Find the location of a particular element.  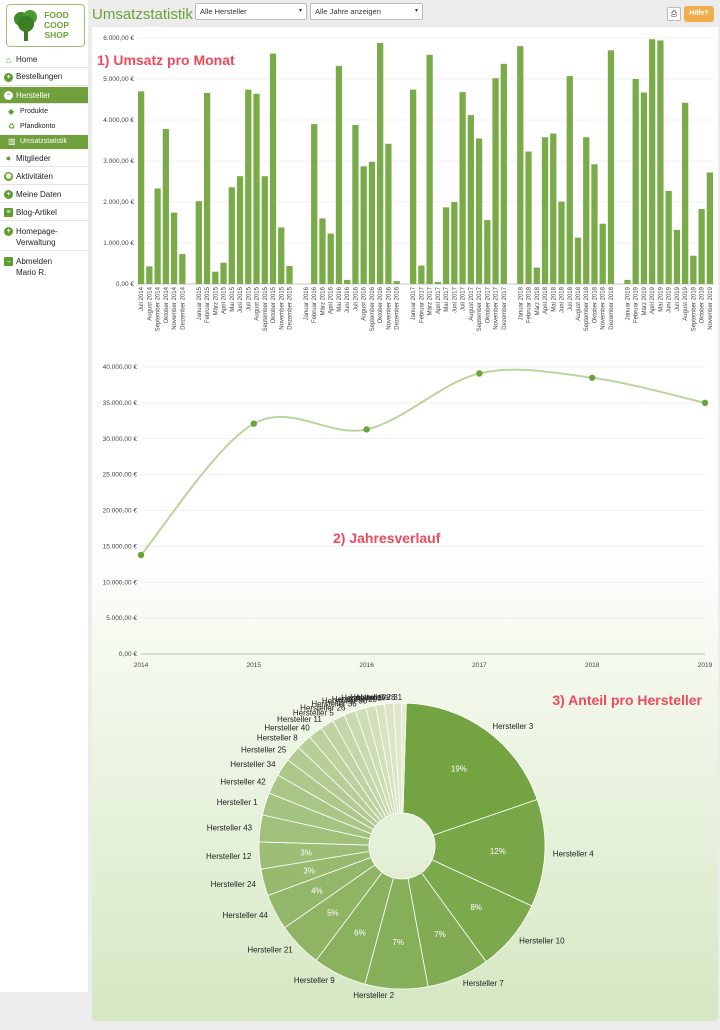

year-filter-value: Alle Jahre anzeigen is located at coordinates (348, 11).